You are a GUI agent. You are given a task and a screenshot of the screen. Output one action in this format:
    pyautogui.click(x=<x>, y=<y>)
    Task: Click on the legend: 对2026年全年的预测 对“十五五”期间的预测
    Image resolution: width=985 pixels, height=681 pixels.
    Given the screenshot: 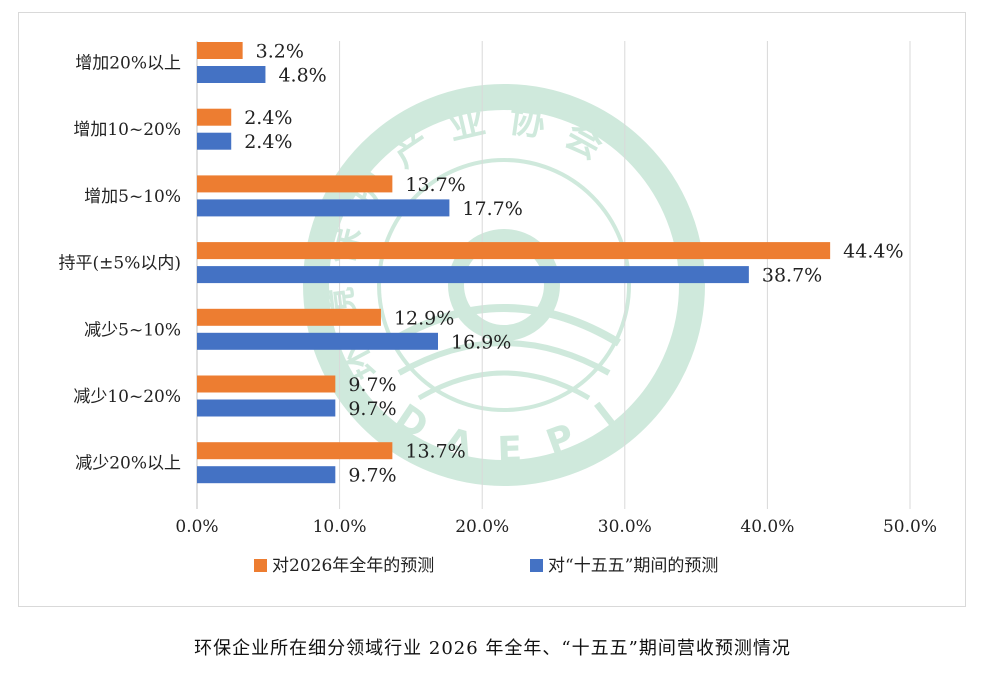 What is the action you would take?
    pyautogui.click(x=486, y=566)
    